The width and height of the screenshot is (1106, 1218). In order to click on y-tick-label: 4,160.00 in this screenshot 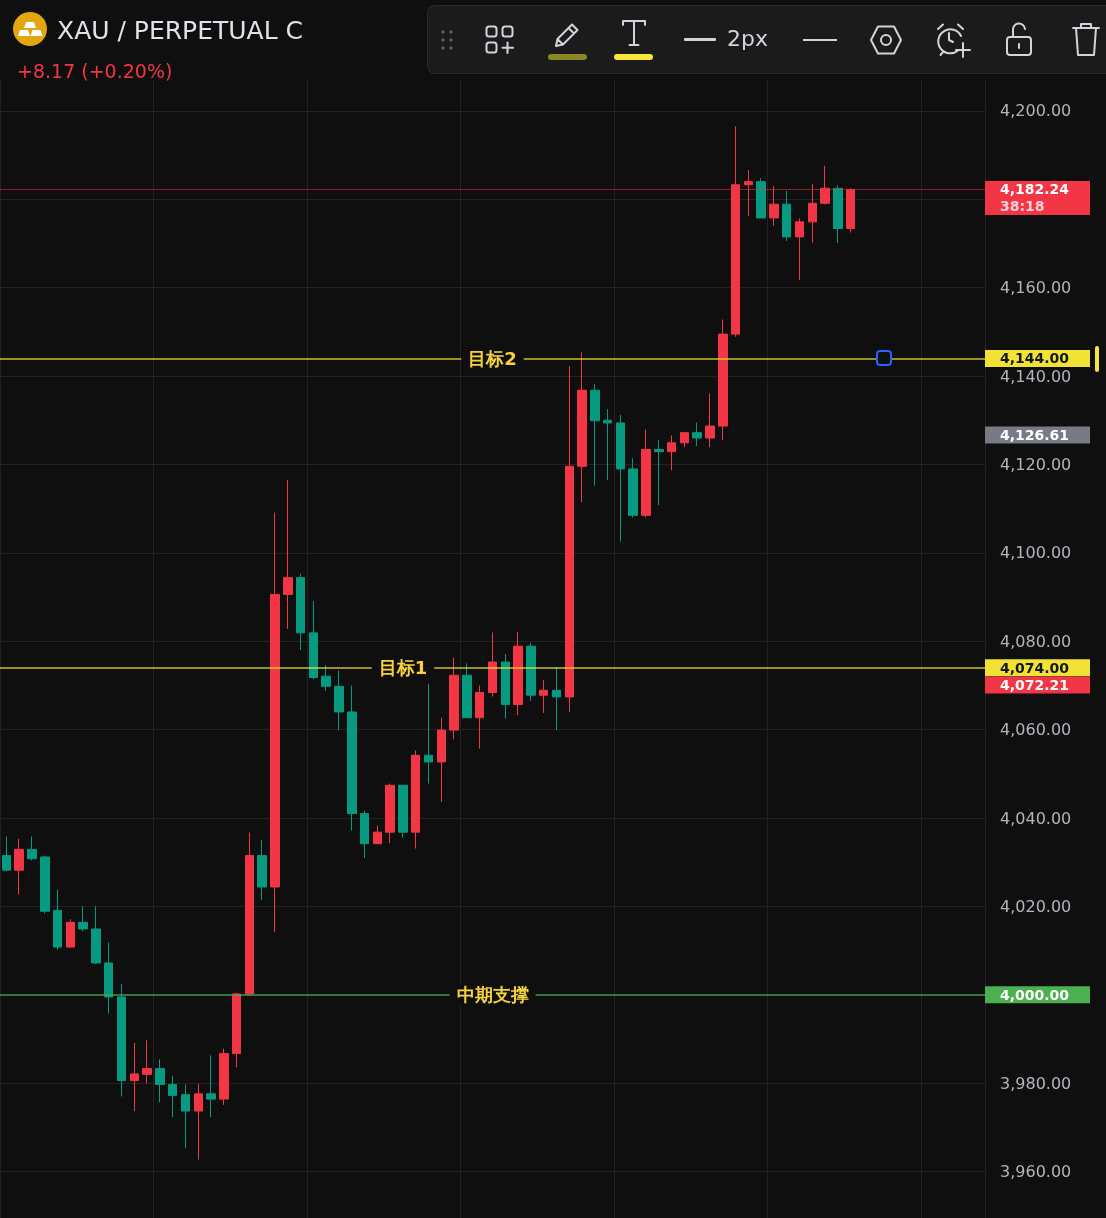, I will do `click(1036, 288)`.